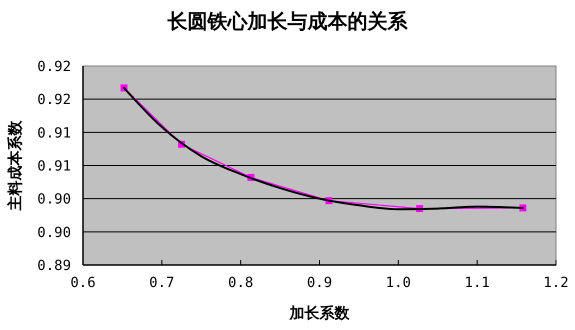 The height and width of the screenshot is (330, 575). What do you see at coordinates (83, 283) in the screenshot?
I see `x-tick-label: 0.6` at bounding box center [83, 283].